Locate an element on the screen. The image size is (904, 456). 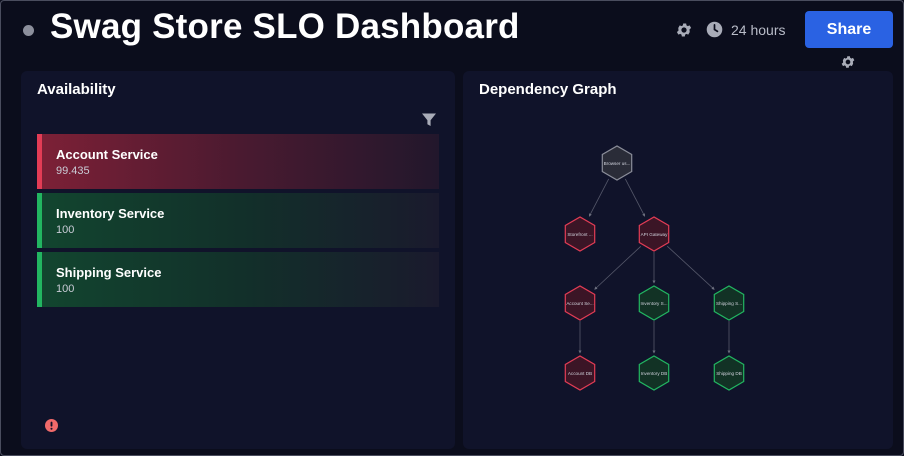
service-name: Account Service is located at coordinates (107, 154).